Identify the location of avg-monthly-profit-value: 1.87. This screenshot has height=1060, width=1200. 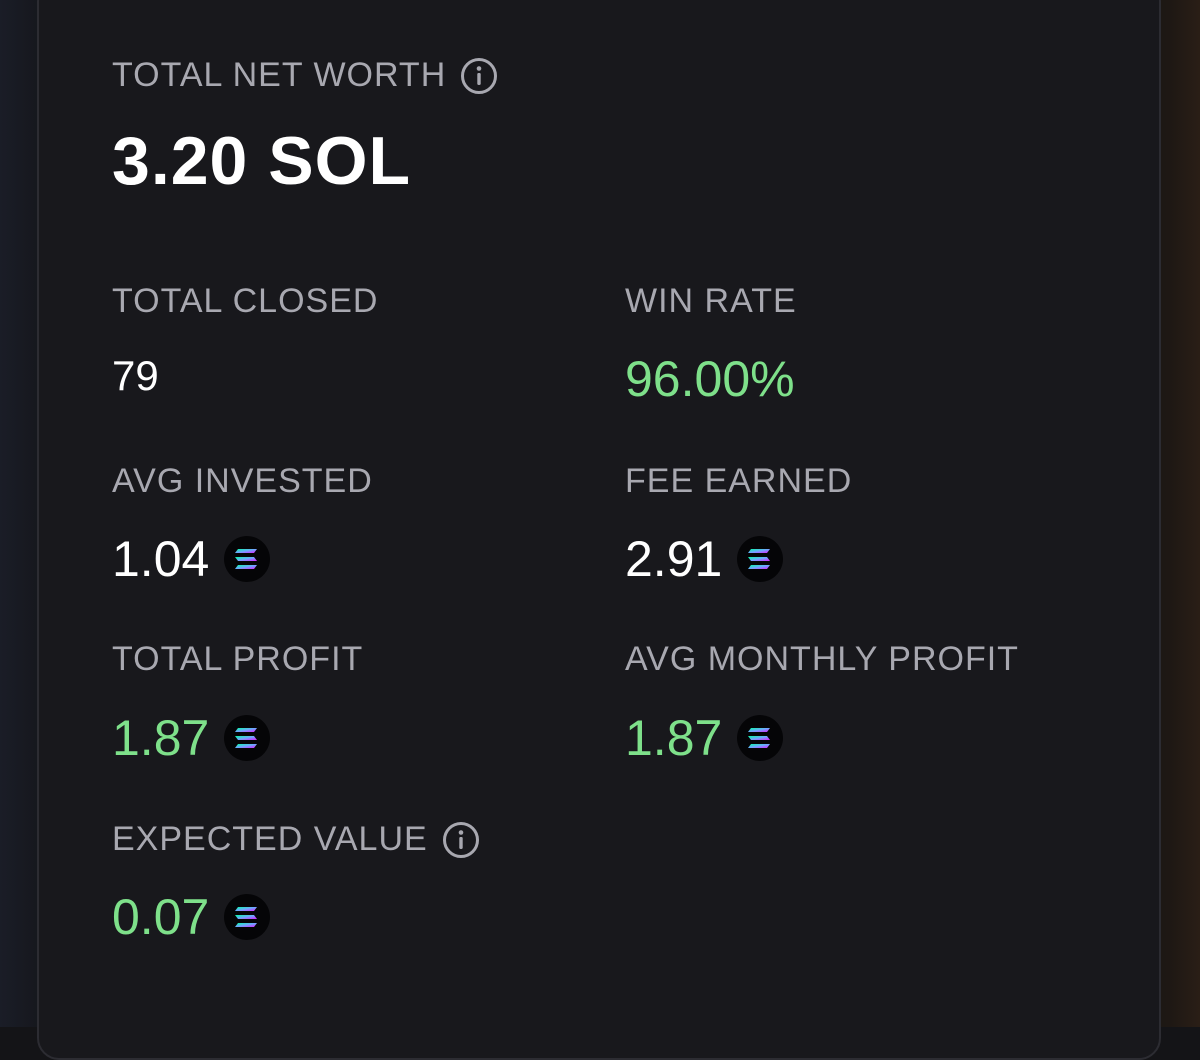
(704, 738).